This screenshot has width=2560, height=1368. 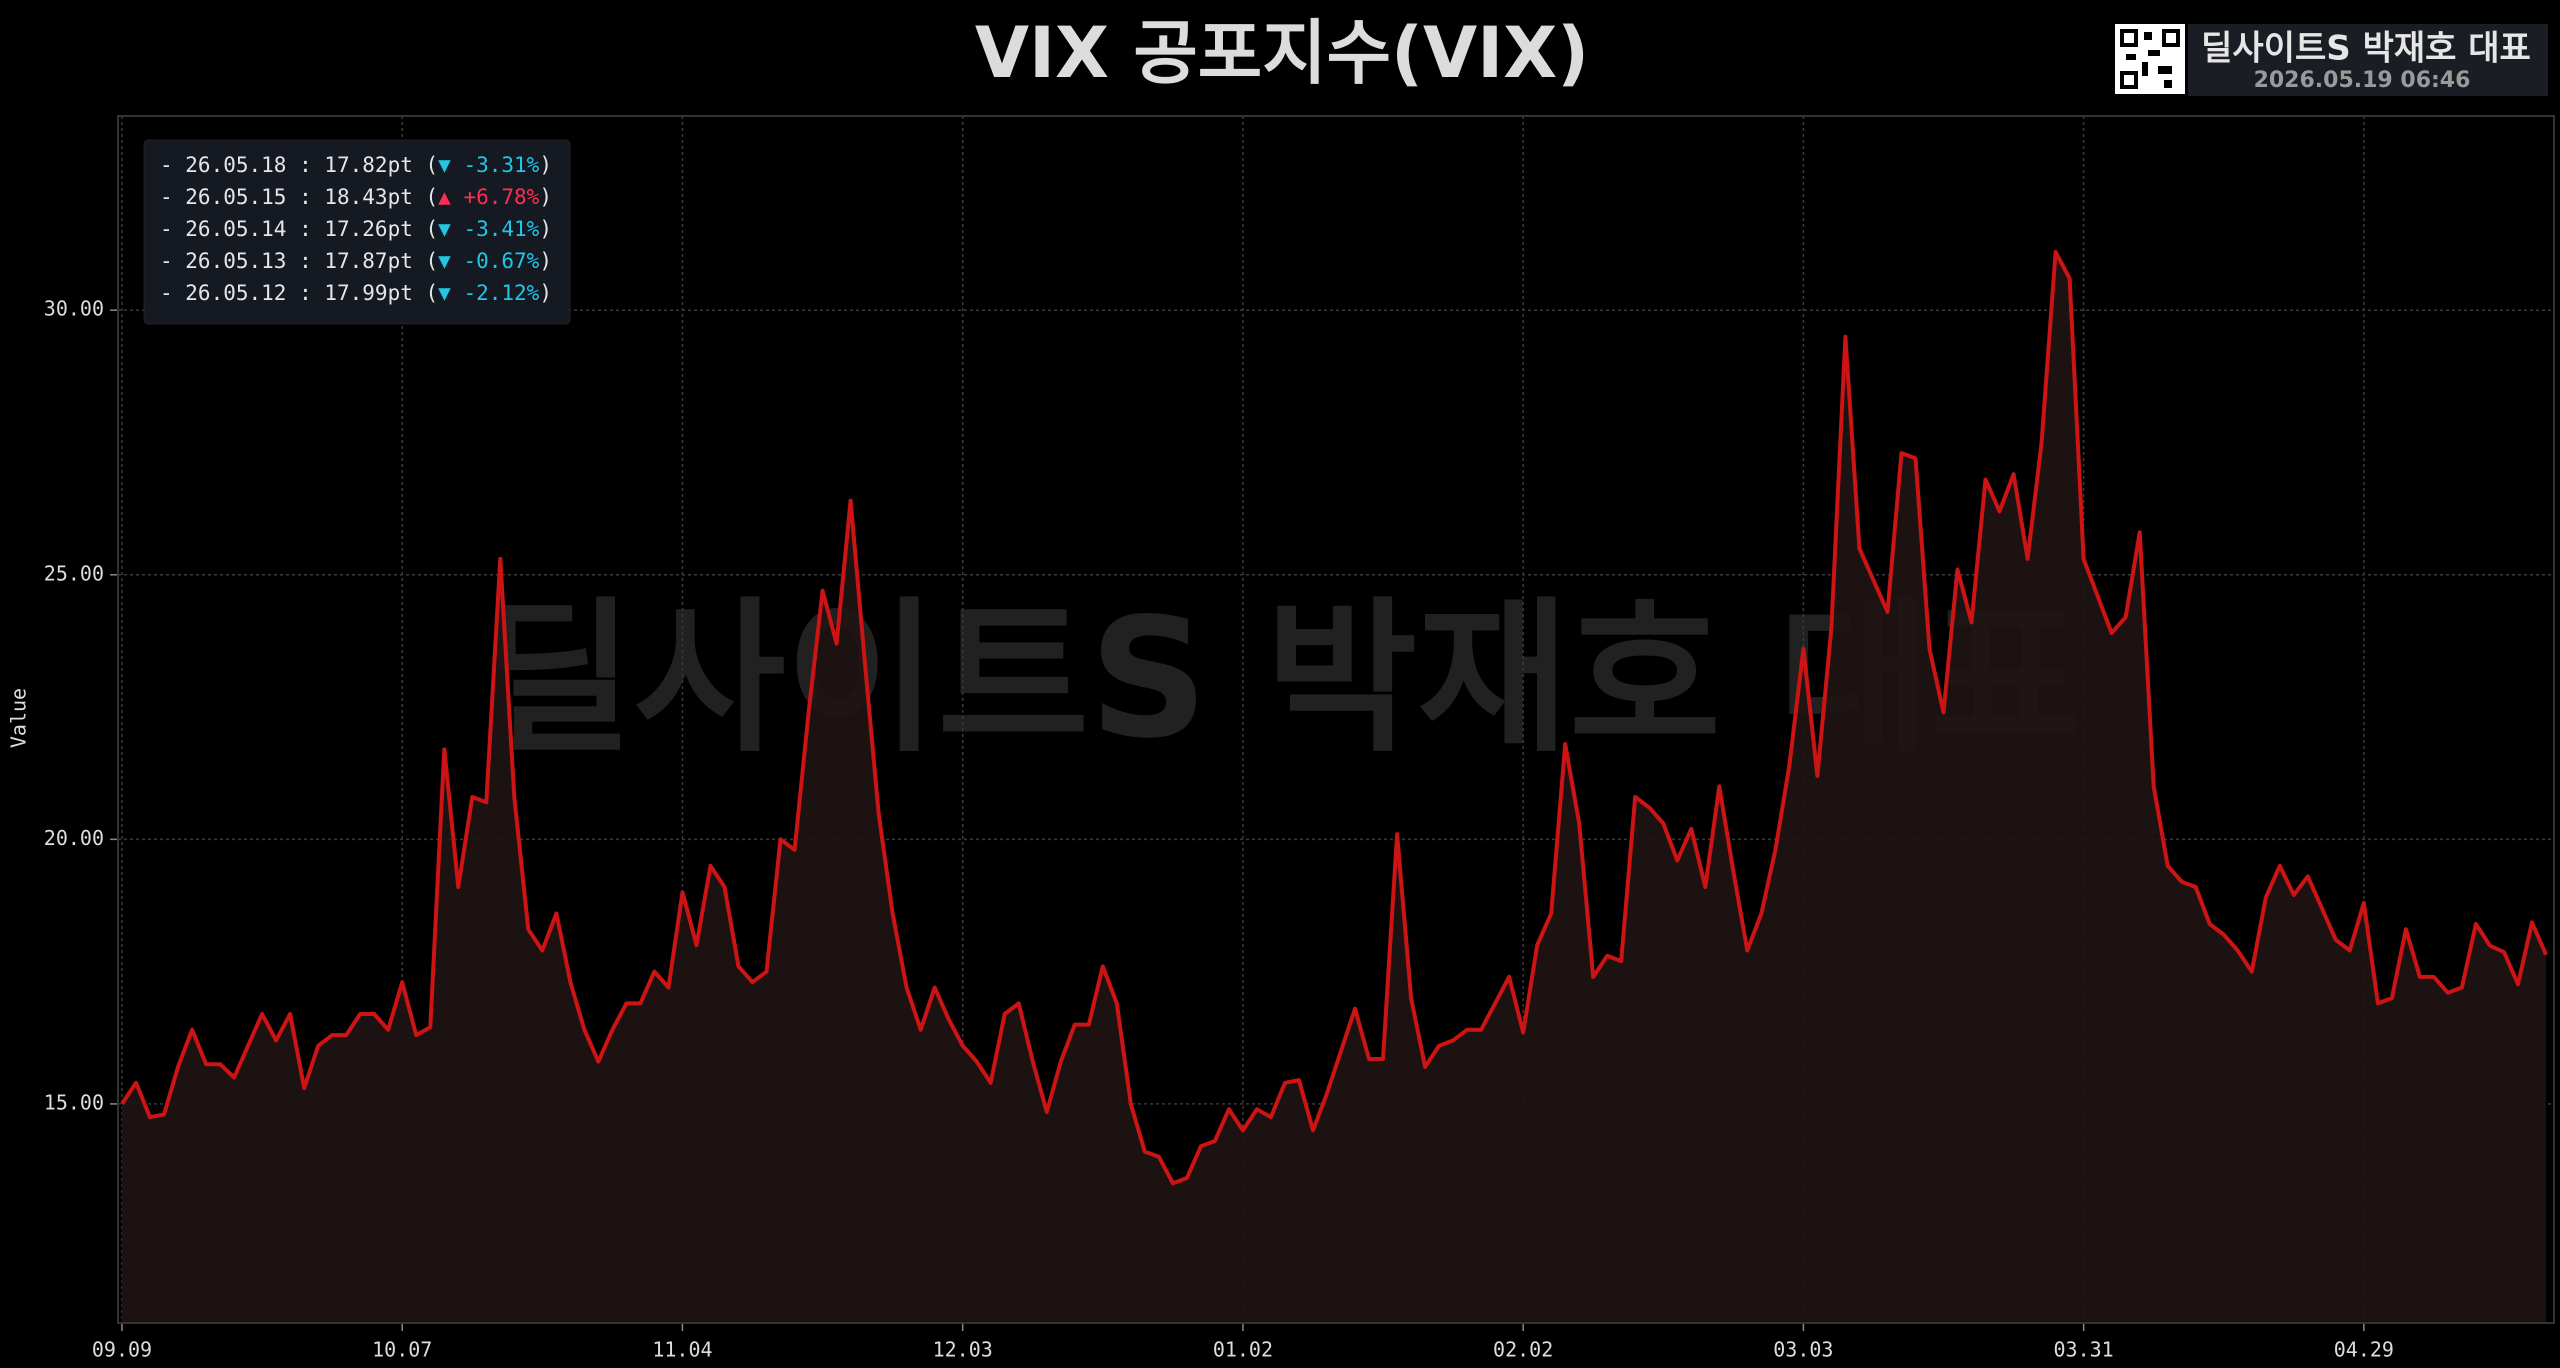 What do you see at coordinates (2366, 49) in the screenshot?
I see `brand: 딜사이트S 박재호 대표` at bounding box center [2366, 49].